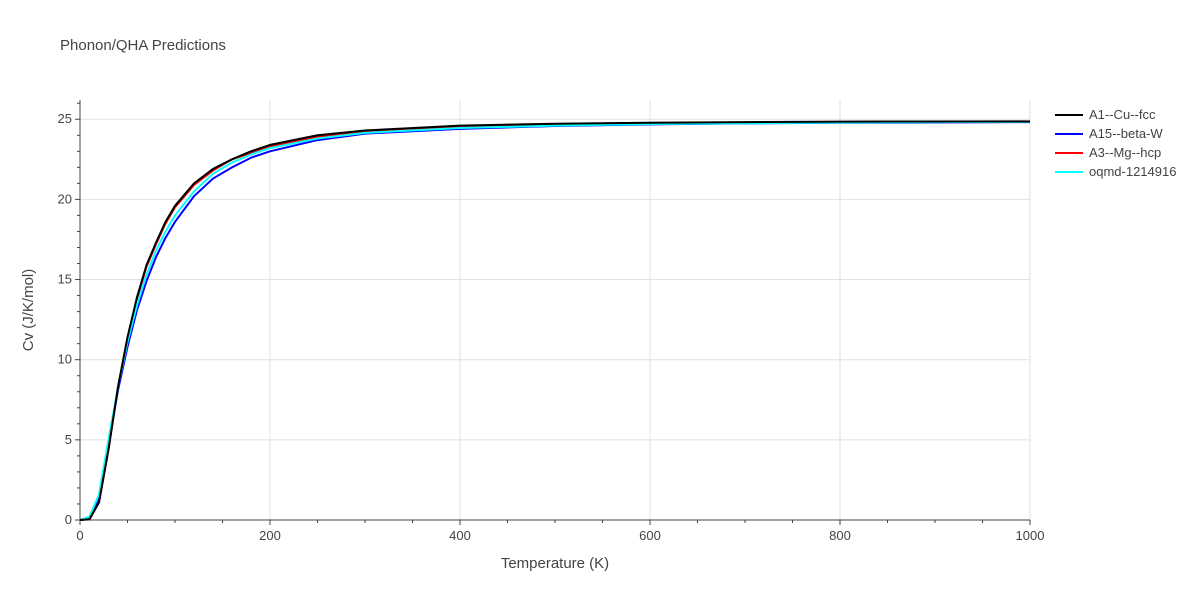 This screenshot has height=600, width=1200. Describe the element at coordinates (555, 563) in the screenshot. I see `x-axis-title: Temperature (K)` at that location.